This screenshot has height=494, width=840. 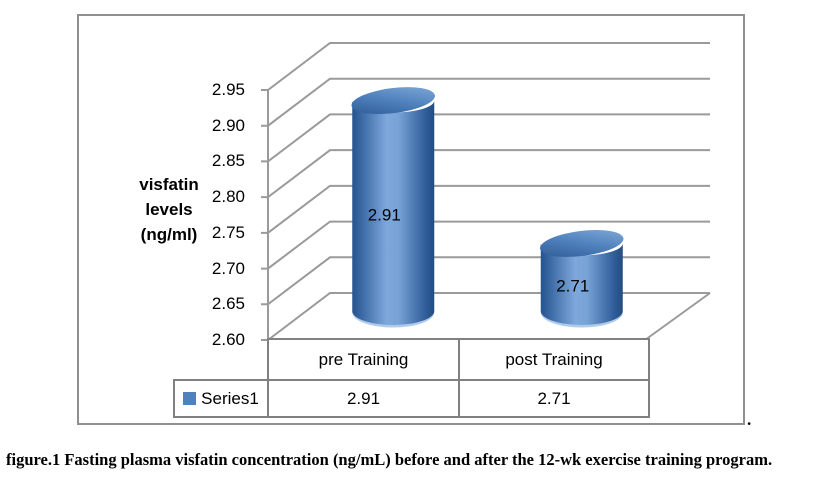 I want to click on y-axis-title-line: visfatin, so click(x=169, y=184).